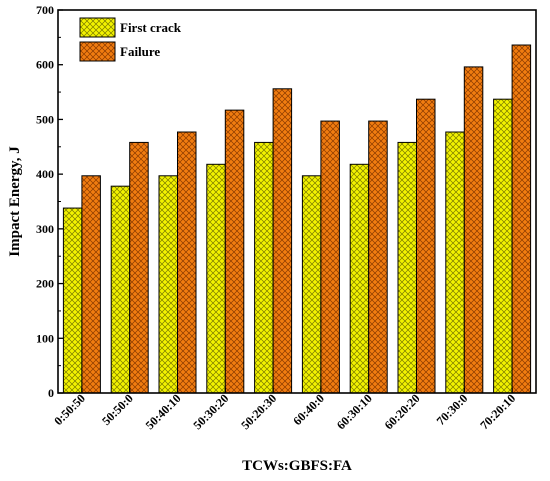 The image size is (550, 481). What do you see at coordinates (168, 284) in the screenshot?
I see `bar-first-crack-50:40:10` at bounding box center [168, 284].